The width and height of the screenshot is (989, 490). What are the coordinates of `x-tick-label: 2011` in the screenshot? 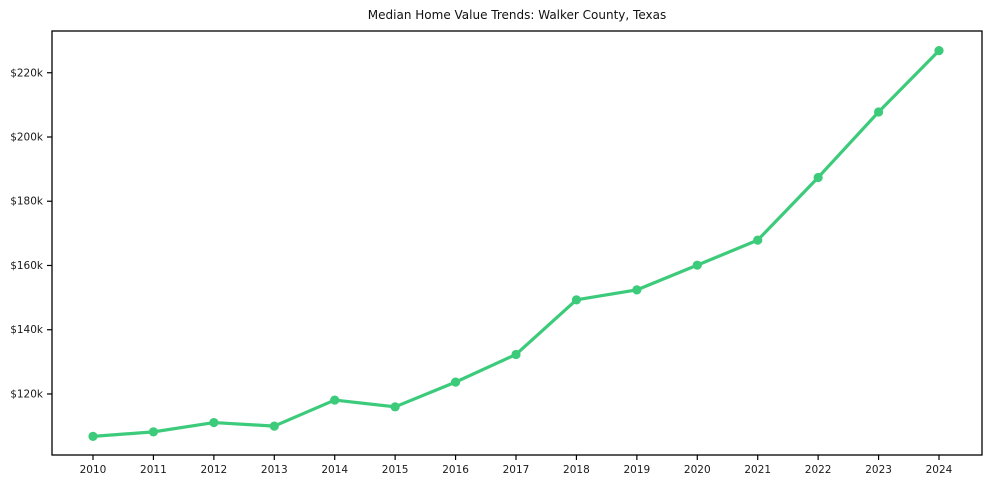 It's located at (153, 470).